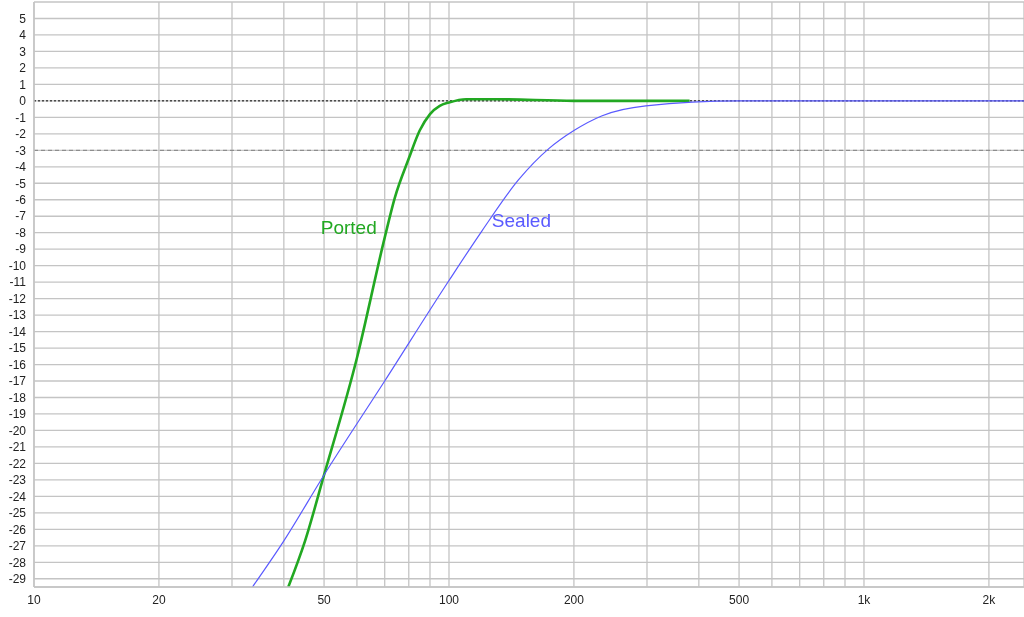  Describe the element at coordinates (21, 183) in the screenshot. I see `y-tick-label: -5` at that location.